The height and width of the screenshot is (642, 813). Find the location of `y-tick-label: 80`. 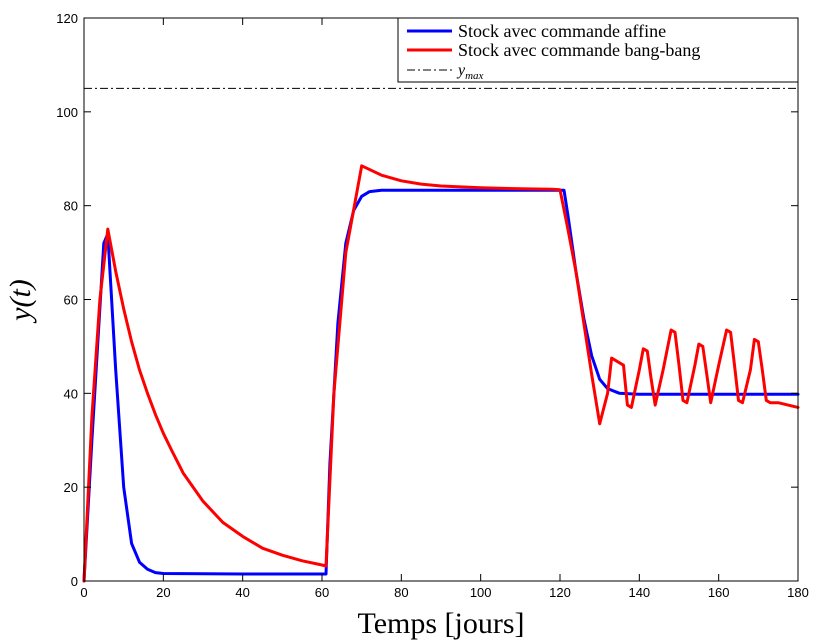

y-tick-label: 80 is located at coordinates (71, 206).